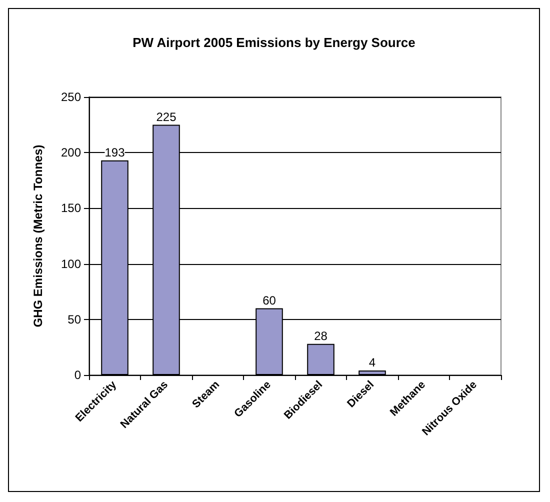 This screenshot has height=502, width=550. What do you see at coordinates (71, 208) in the screenshot?
I see `y-tick-label: 150` at bounding box center [71, 208].